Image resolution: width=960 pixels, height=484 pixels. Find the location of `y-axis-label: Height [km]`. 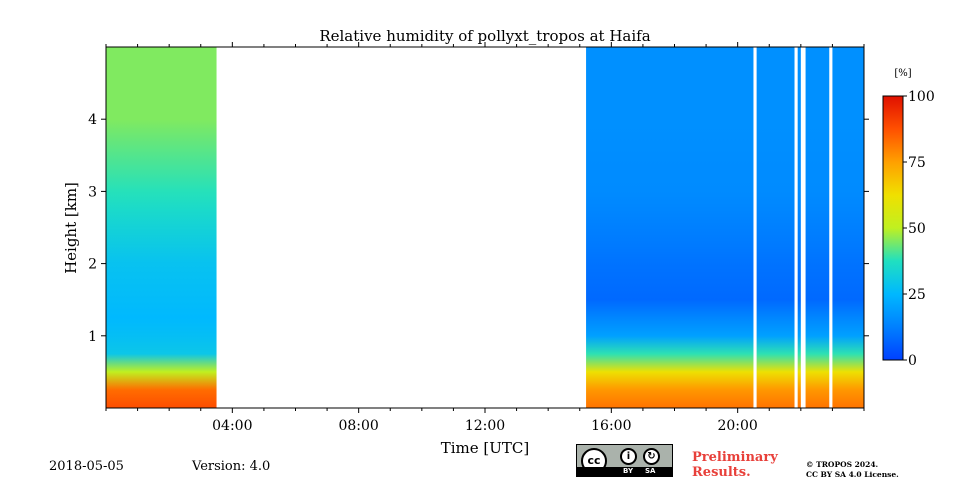

y-axis-label: Height [km] is located at coordinates (71, 228).